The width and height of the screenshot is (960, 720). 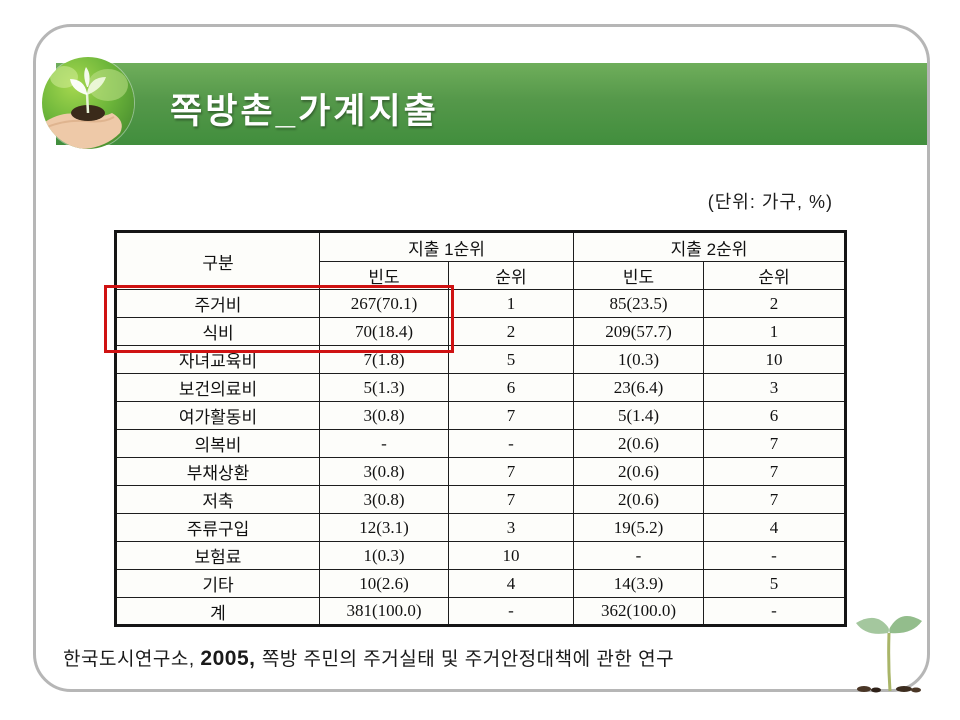 I want to click on corner-header-cell: 구분, so click(x=217, y=260).